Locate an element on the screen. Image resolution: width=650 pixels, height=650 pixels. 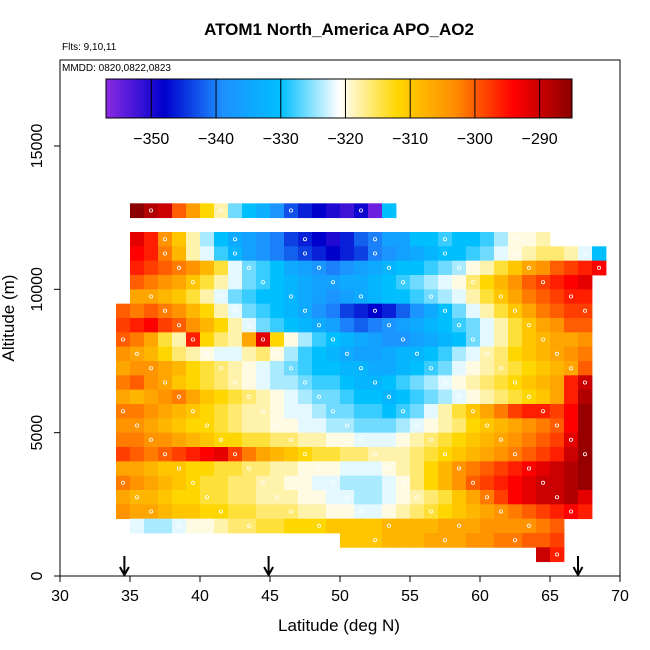
flights-annotation: Flts: 9,10,11 is located at coordinates (89, 47).